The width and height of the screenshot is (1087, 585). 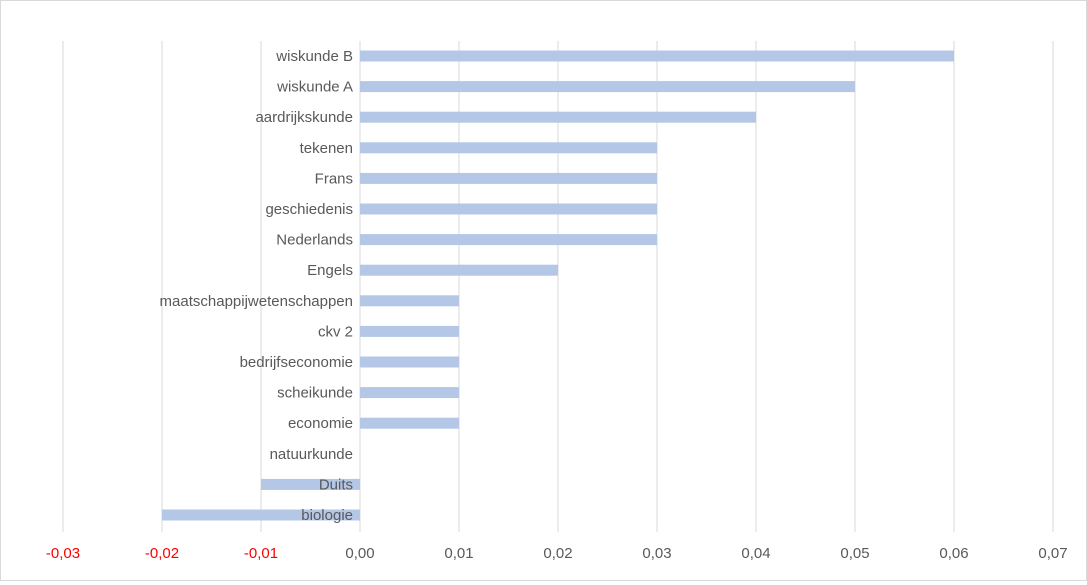 I want to click on x-tick-label: 0,02, so click(x=557, y=553).